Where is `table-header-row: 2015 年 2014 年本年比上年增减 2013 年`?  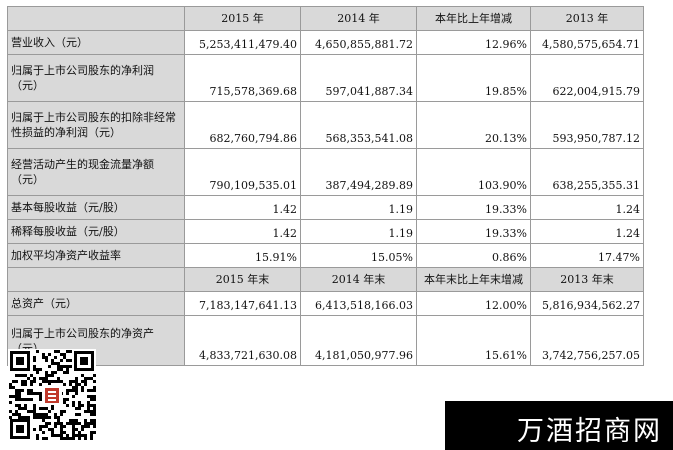
table-header-row: 2015 年 2014 年本年比上年增减 2013 年 is located at coordinates (325, 18).